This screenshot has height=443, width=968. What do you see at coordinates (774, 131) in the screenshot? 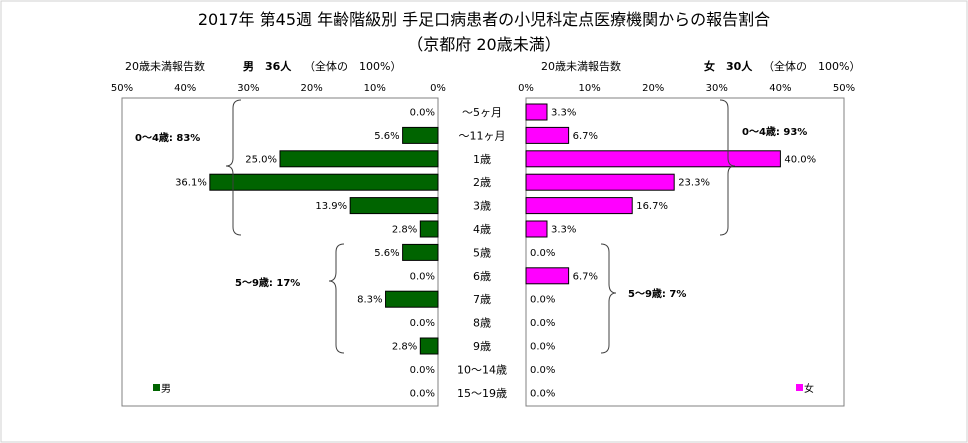
I see `right-group-label-0-4: 0～4歳: 93%` at bounding box center [774, 131].